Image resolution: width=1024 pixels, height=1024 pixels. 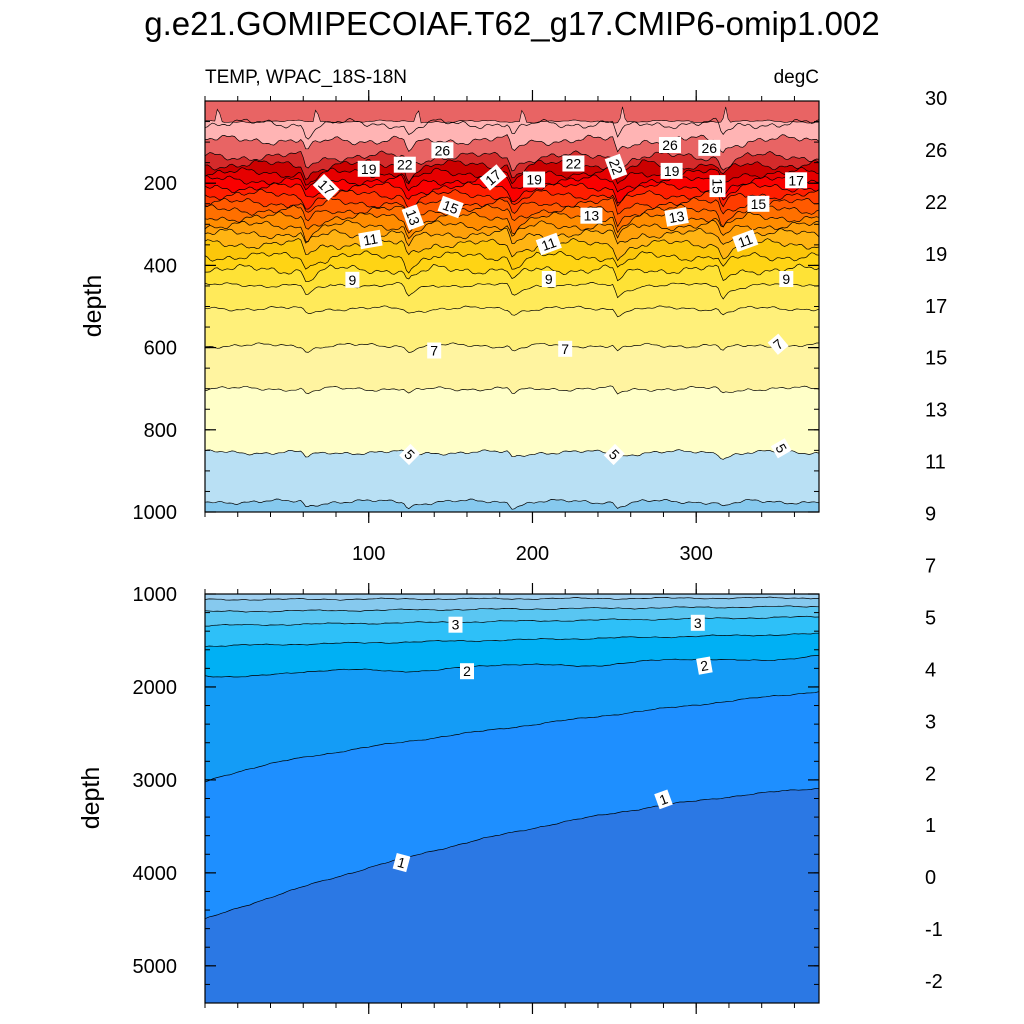 I want to click on contour-label: 15, so click(x=758, y=203).